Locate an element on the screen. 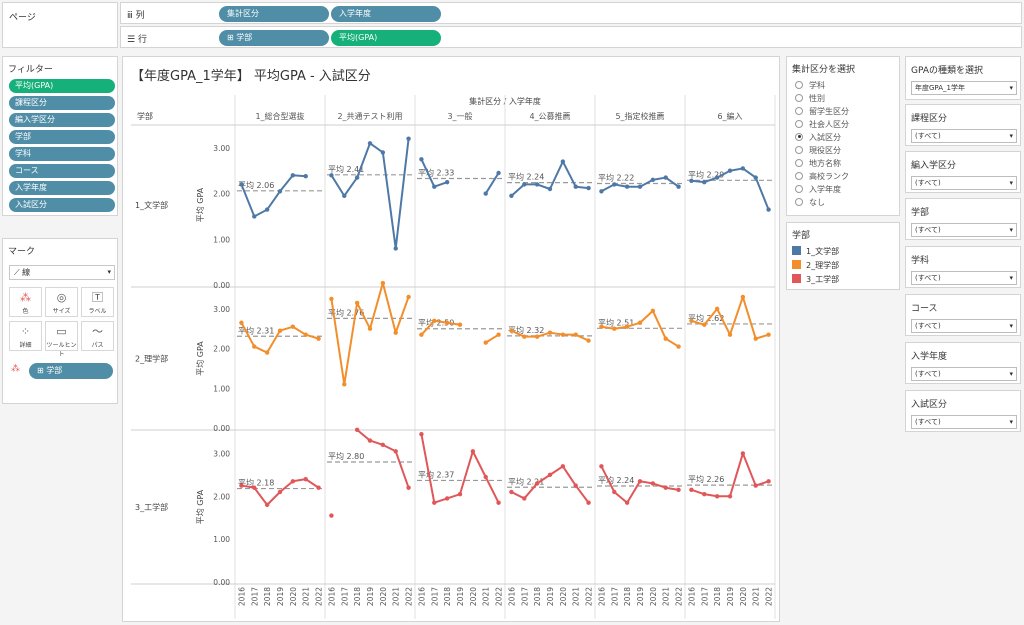 This screenshot has height=625, width=1024. filter-pill-katei: 課程区分 is located at coordinates (62, 103).